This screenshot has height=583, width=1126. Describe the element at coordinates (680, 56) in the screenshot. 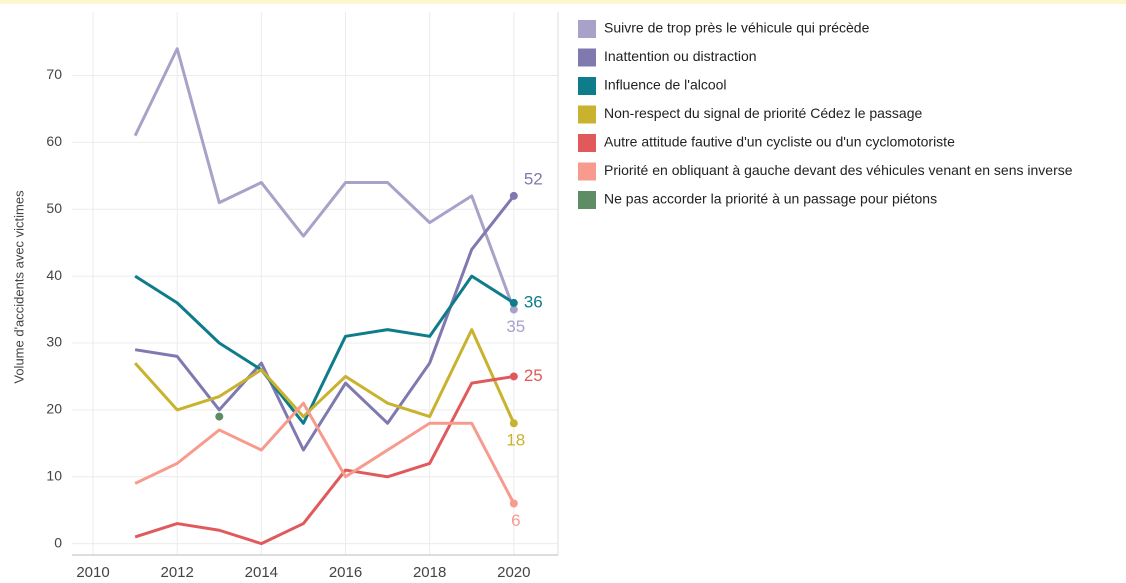

I see `legend-label: Inattention ou distraction` at that location.